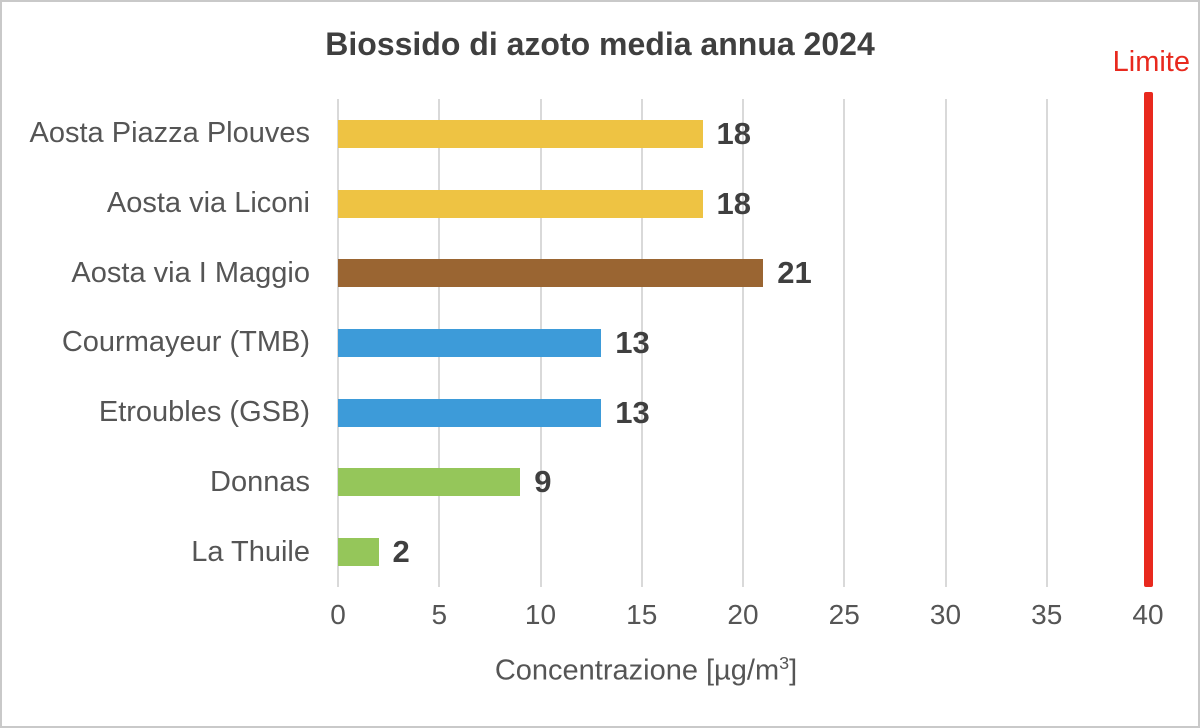 The width and height of the screenshot is (1200, 728). Describe the element at coordinates (338, 614) in the screenshot. I see `x-tick-label: 0` at that location.